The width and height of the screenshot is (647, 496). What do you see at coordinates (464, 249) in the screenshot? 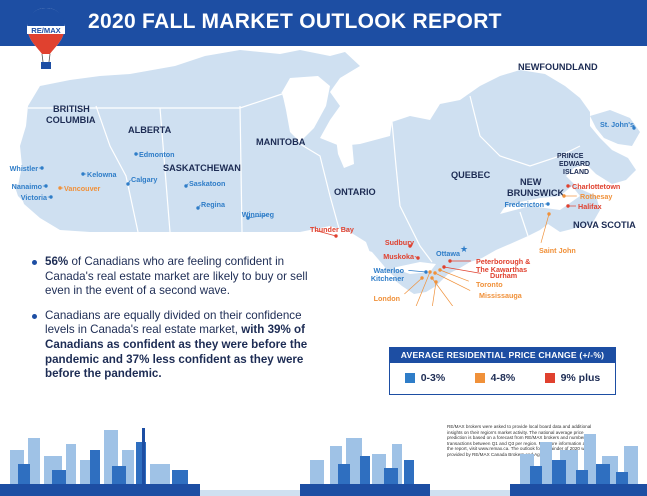
I see `capital-star-icon: ★` at bounding box center [464, 249].